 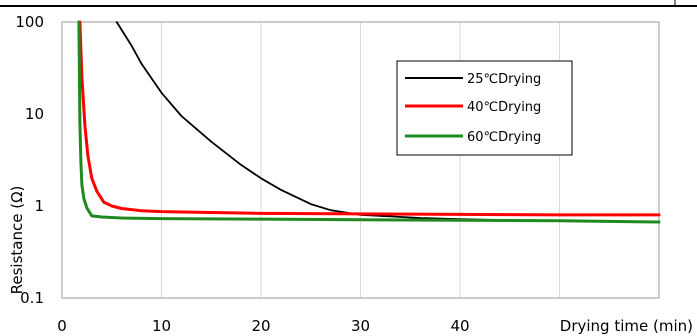 What do you see at coordinates (459, 326) in the screenshot?
I see `x-tick-label: 40` at bounding box center [459, 326].